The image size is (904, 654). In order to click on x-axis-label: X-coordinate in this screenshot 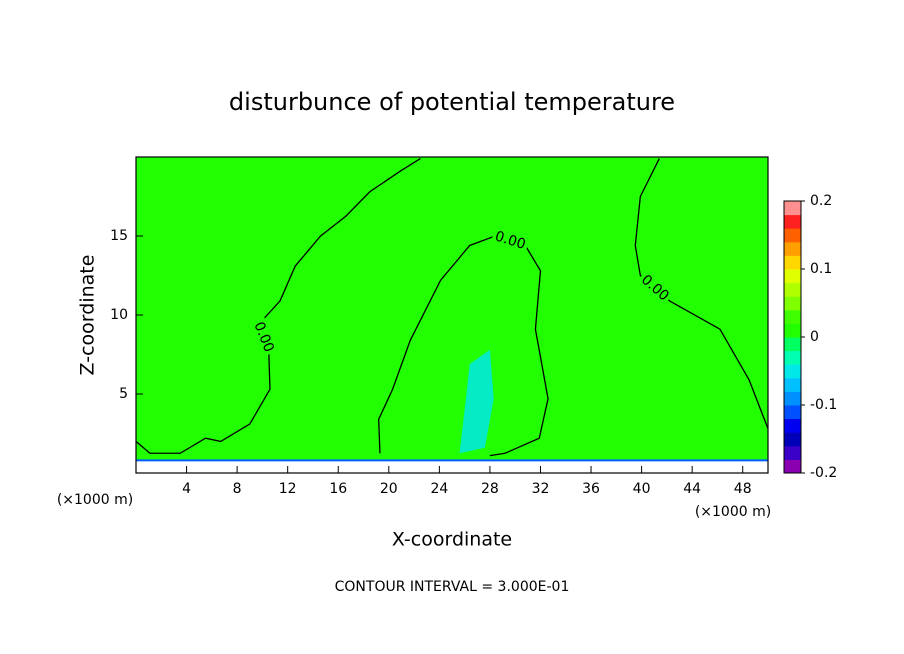, I will do `click(452, 540)`.